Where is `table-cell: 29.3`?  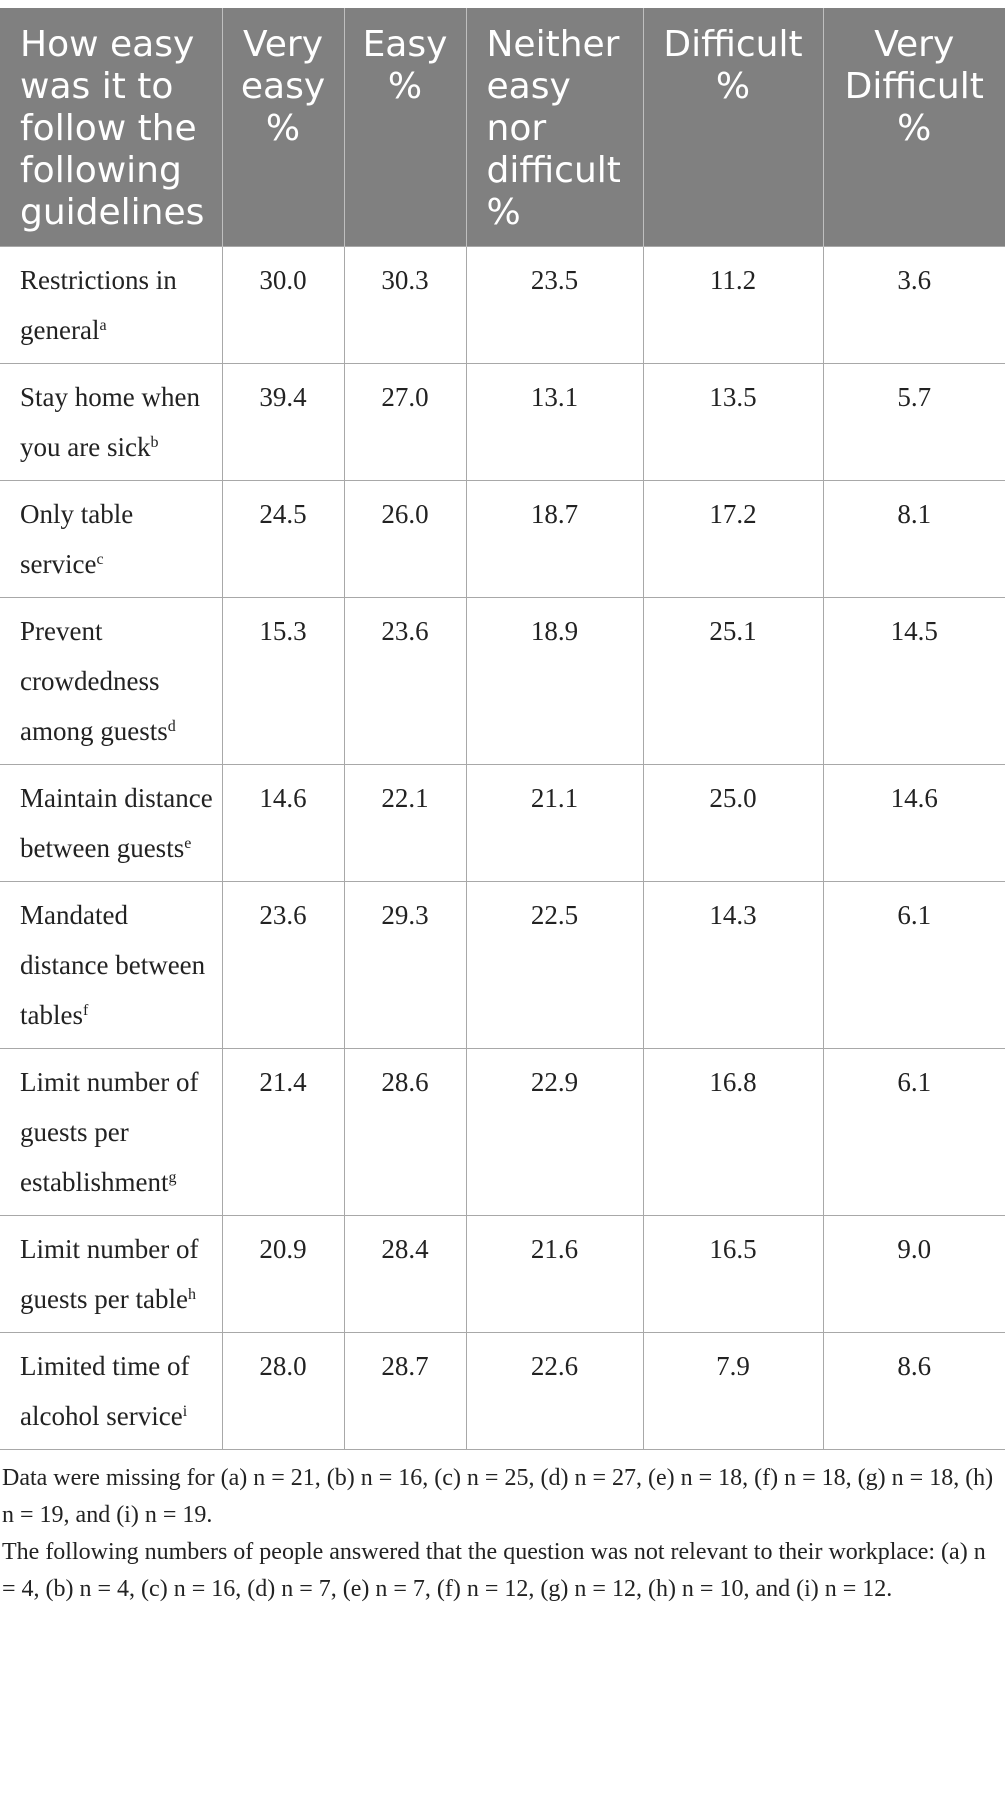 table-cell: 29.3 is located at coordinates (405, 965).